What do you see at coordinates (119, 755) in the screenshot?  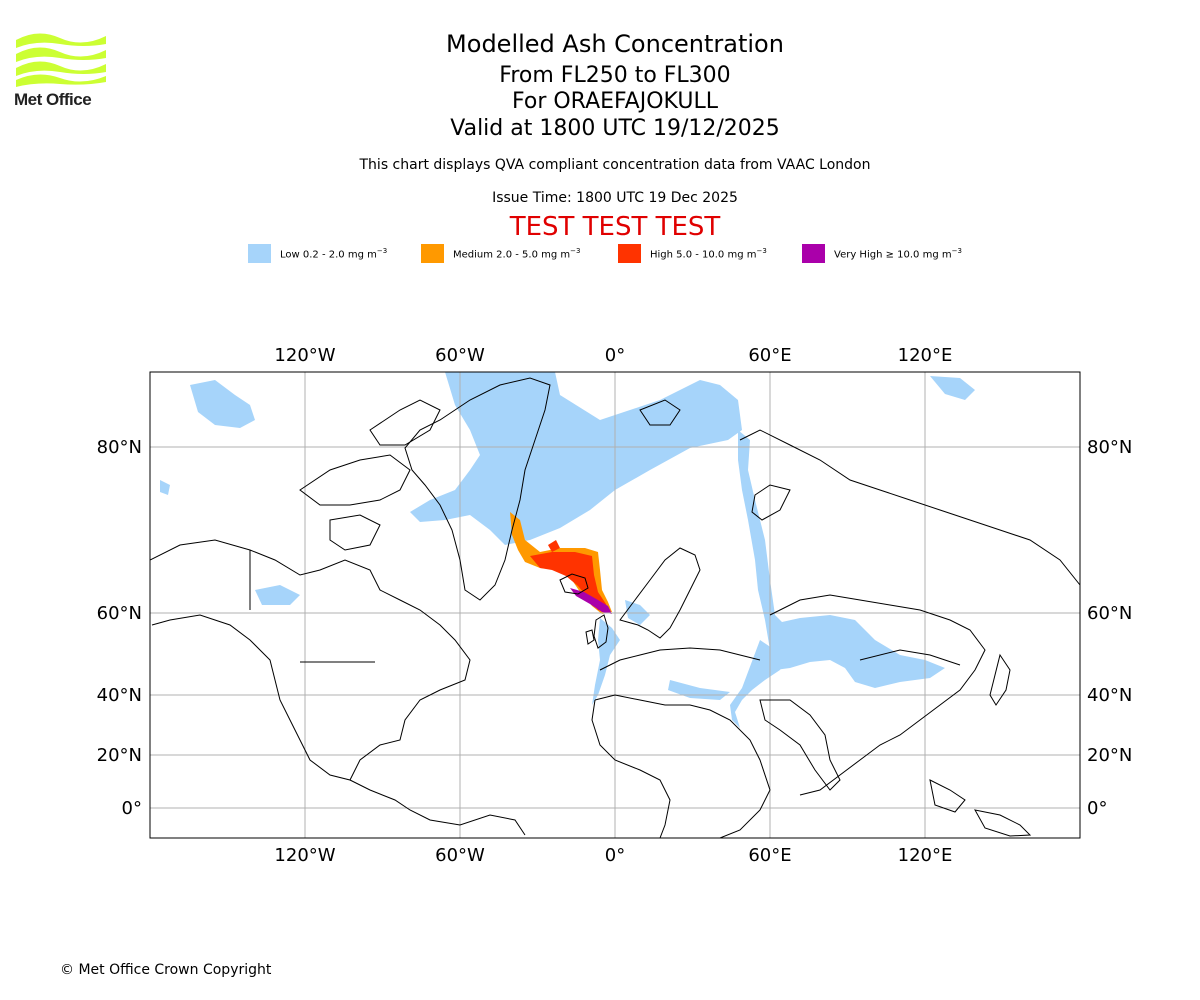 I see `lat-label-left-20n: 20°N` at bounding box center [119, 755].